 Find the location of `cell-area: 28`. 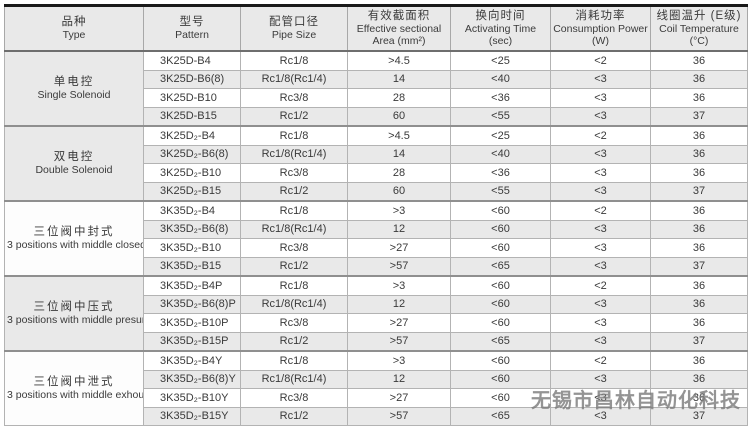

cell-area: 28 is located at coordinates (399, 98).